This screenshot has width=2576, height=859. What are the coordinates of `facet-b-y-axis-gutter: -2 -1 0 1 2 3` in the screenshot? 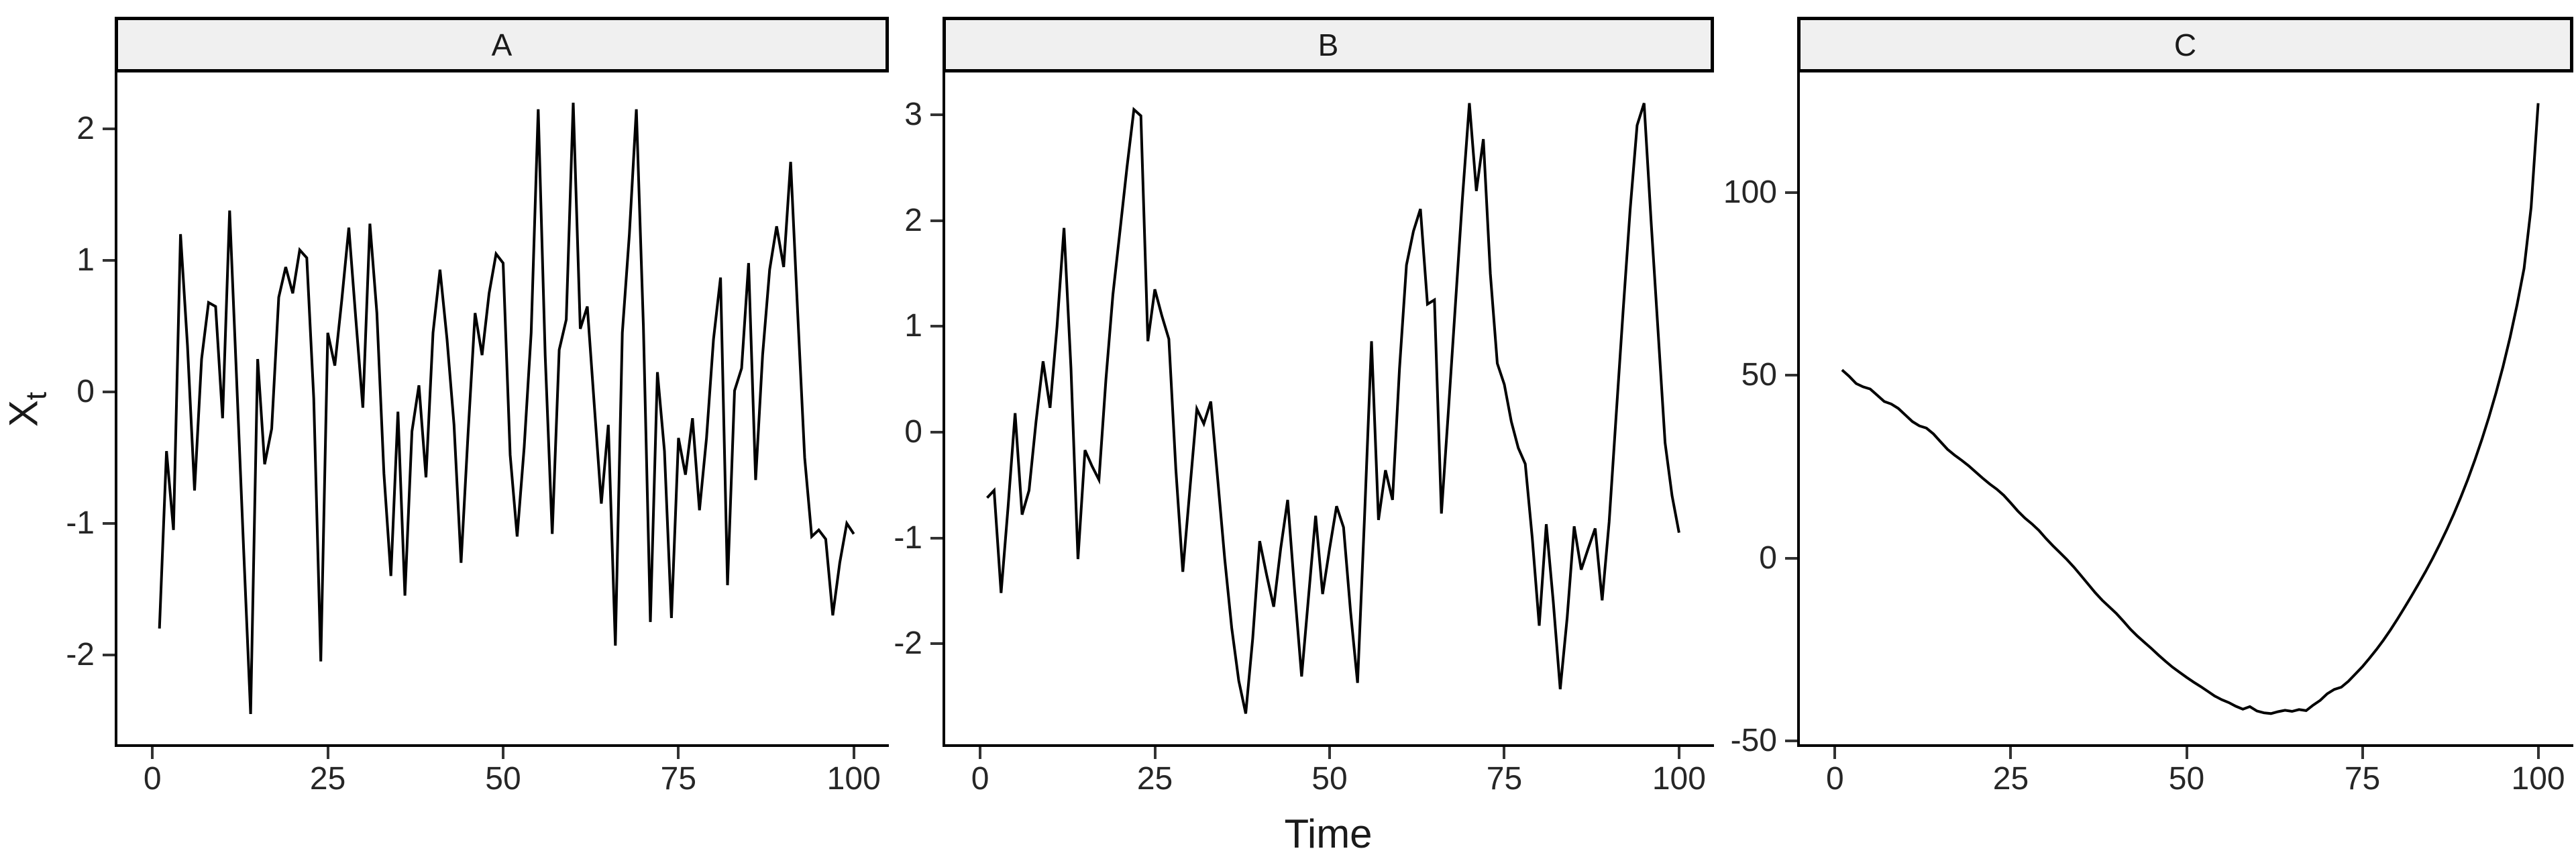 It's located at (916, 401).